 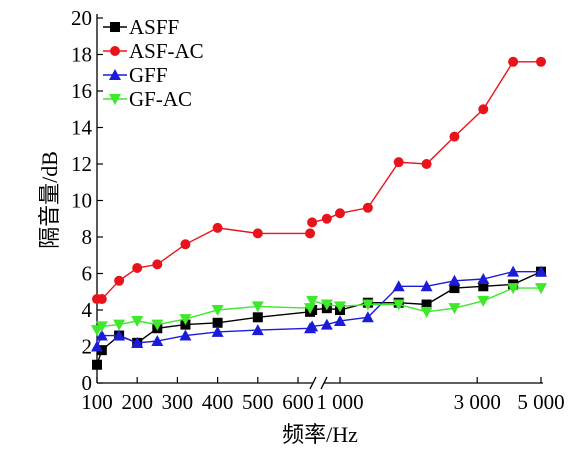 What do you see at coordinates (178, 402) in the screenshot?
I see `x-tick-label: 300` at bounding box center [178, 402].